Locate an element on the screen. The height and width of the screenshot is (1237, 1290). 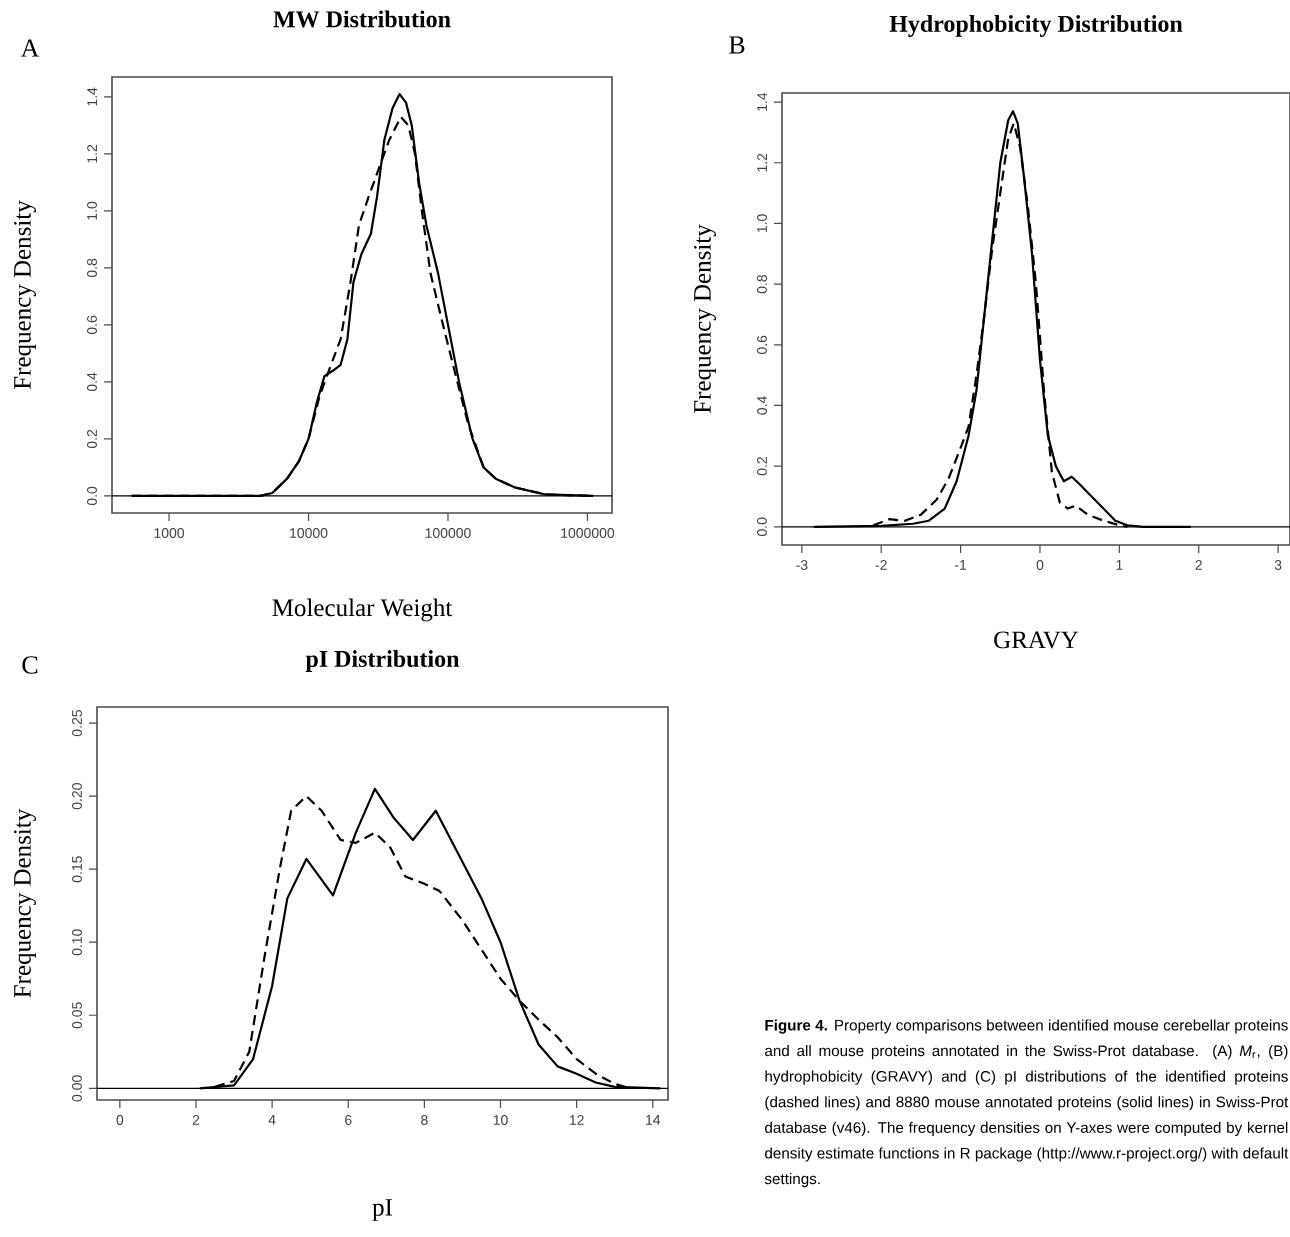
x-tick-label: 6 is located at coordinates (348, 1120).